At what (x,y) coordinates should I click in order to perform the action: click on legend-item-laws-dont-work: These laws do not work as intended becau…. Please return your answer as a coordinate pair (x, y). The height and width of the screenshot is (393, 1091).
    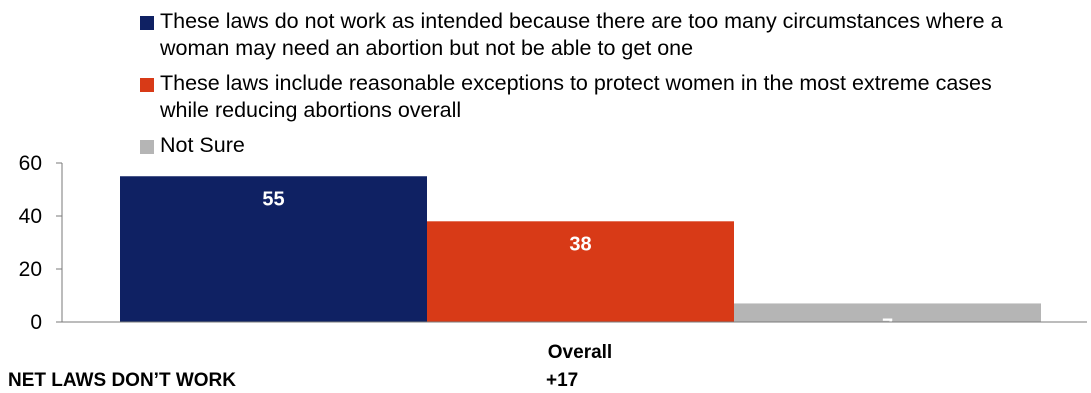
    Looking at the image, I should click on (590, 35).